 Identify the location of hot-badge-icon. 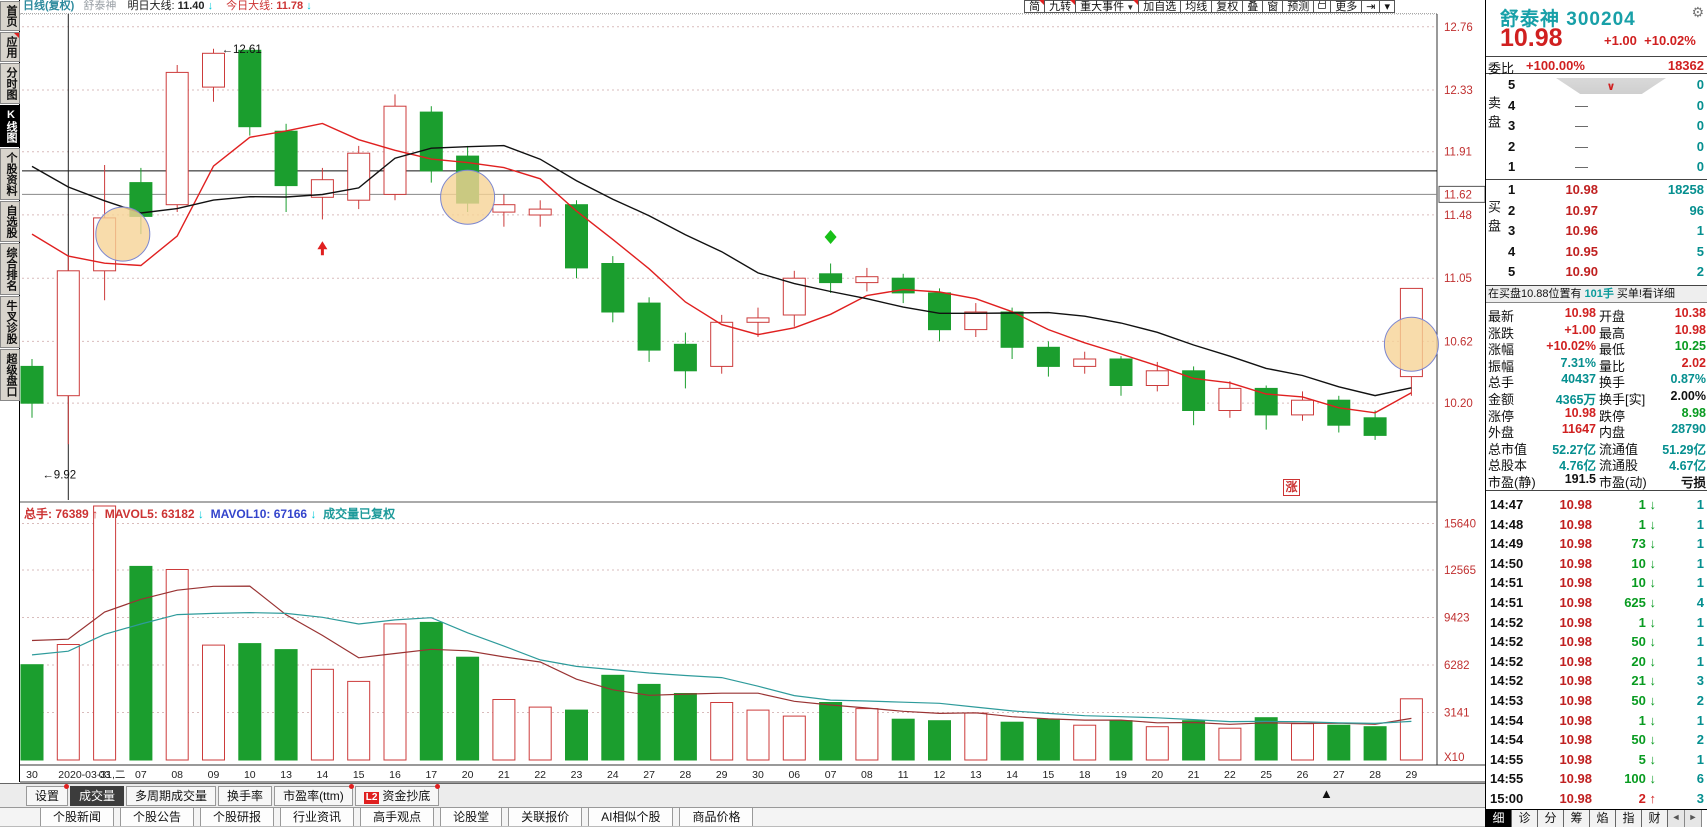
(1073, 3).